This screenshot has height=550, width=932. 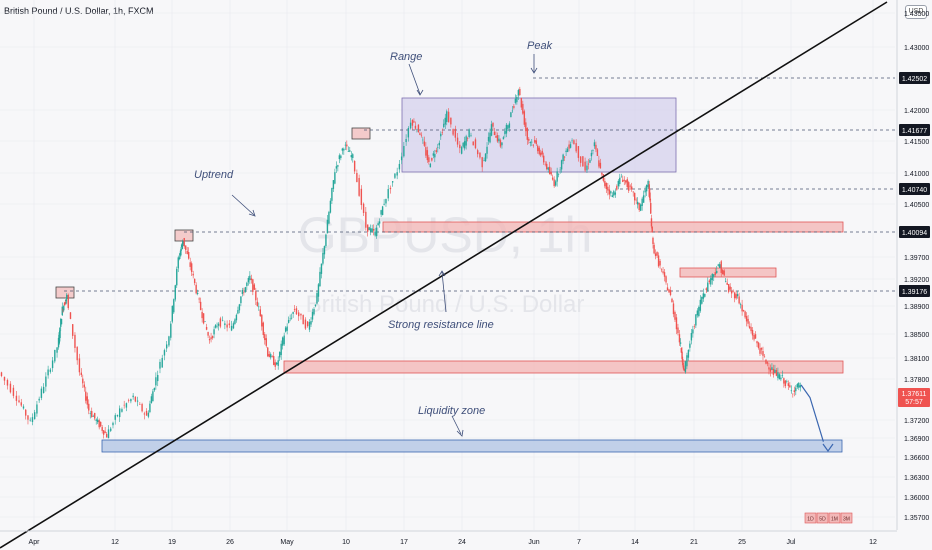 What do you see at coordinates (914, 190) in the screenshot?
I see `level-badge-label: 1.40740` at bounding box center [914, 190].